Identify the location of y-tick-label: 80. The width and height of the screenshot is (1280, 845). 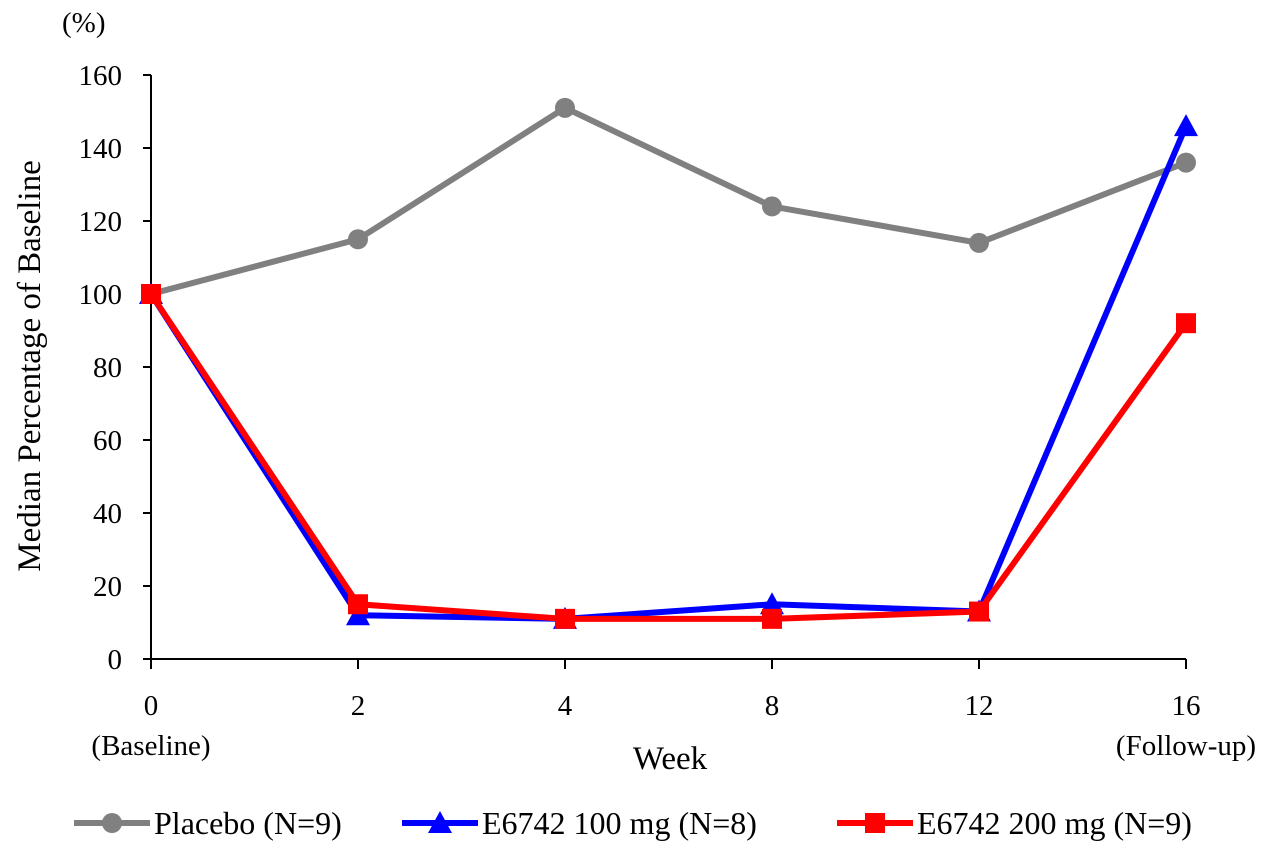
(107, 368).